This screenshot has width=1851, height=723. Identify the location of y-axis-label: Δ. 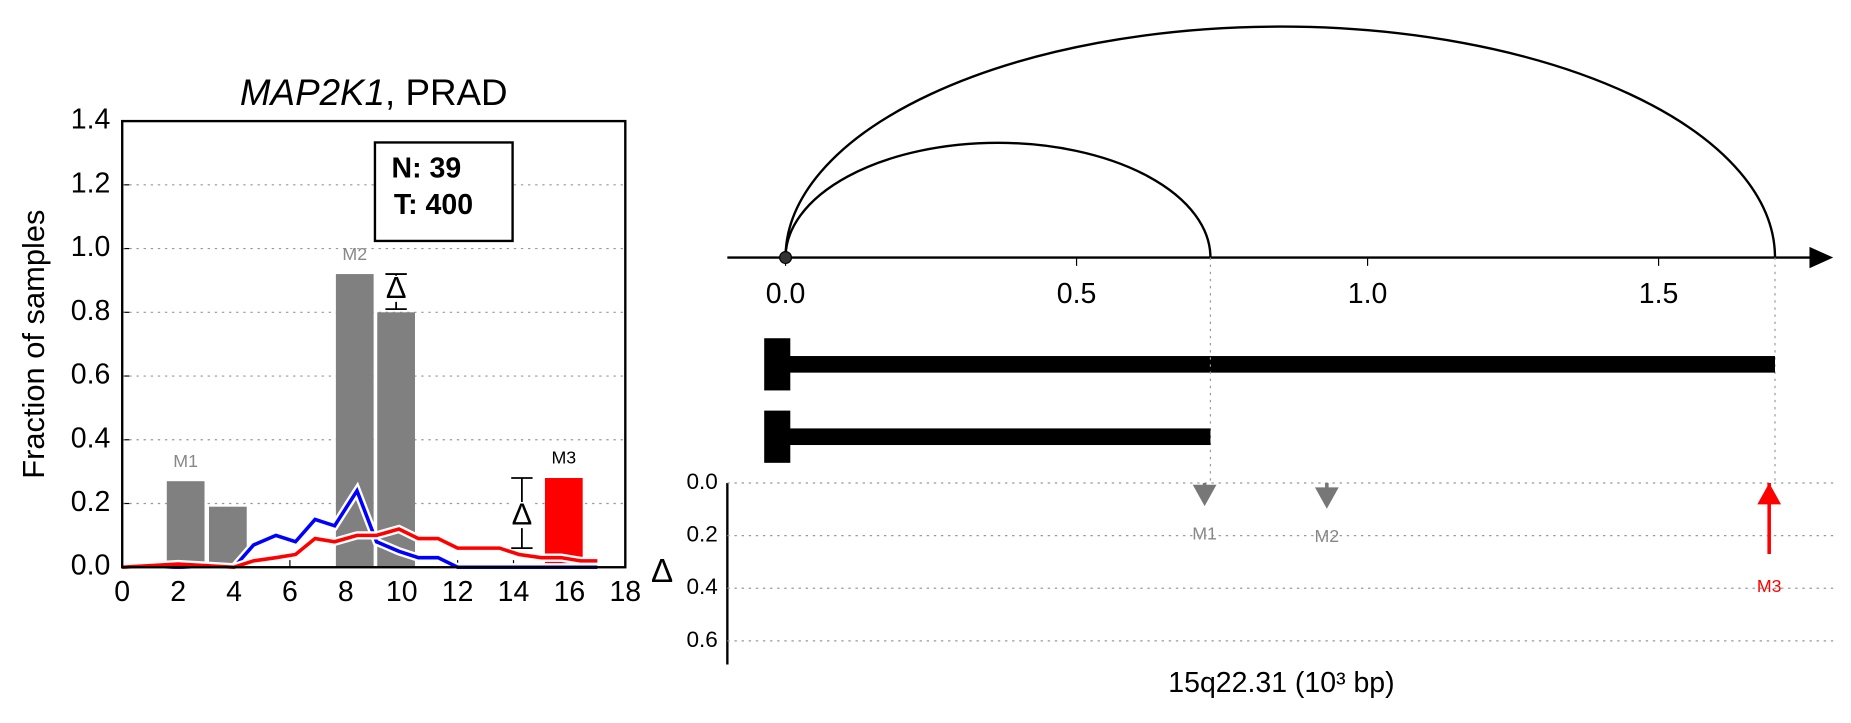
(662, 571).